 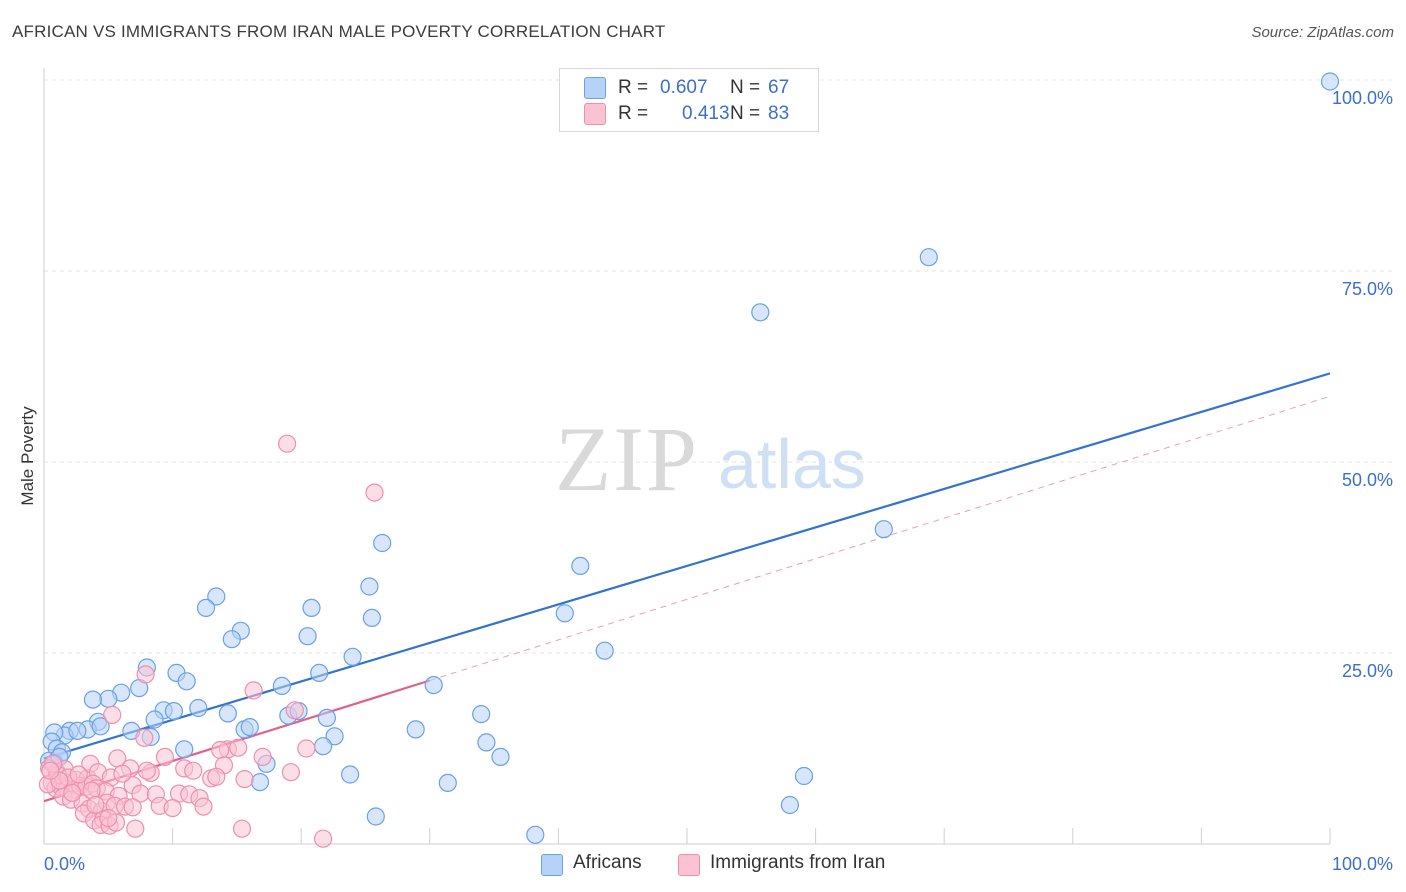 What do you see at coordinates (703, 865) in the screenshot?
I see `series-legend: Africans Immigrants from Iran` at bounding box center [703, 865].